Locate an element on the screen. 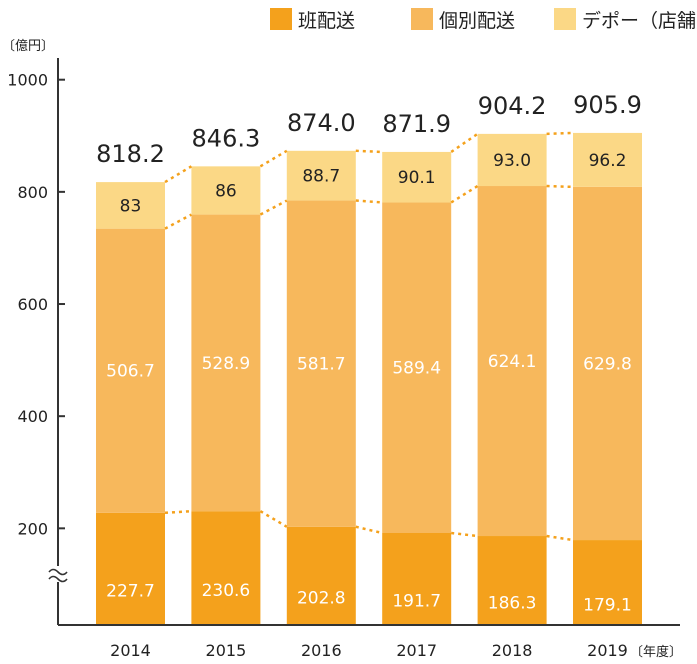 The image size is (697, 664). bar-segment-デポー（店舗）-2015 is located at coordinates (226, 190).